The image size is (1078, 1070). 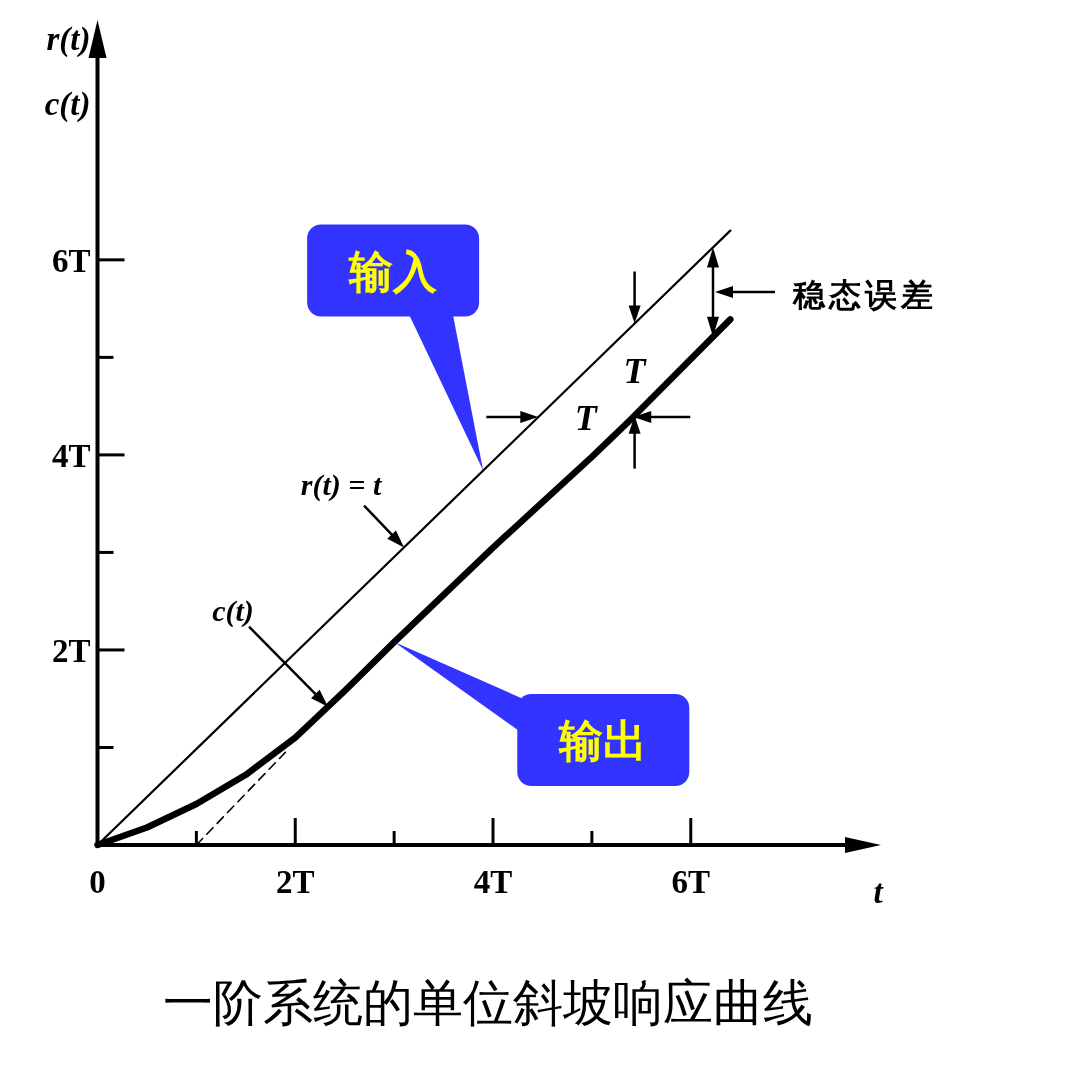 What do you see at coordinates (71, 650) in the screenshot?
I see `y-tick-label: 2T` at bounding box center [71, 650].